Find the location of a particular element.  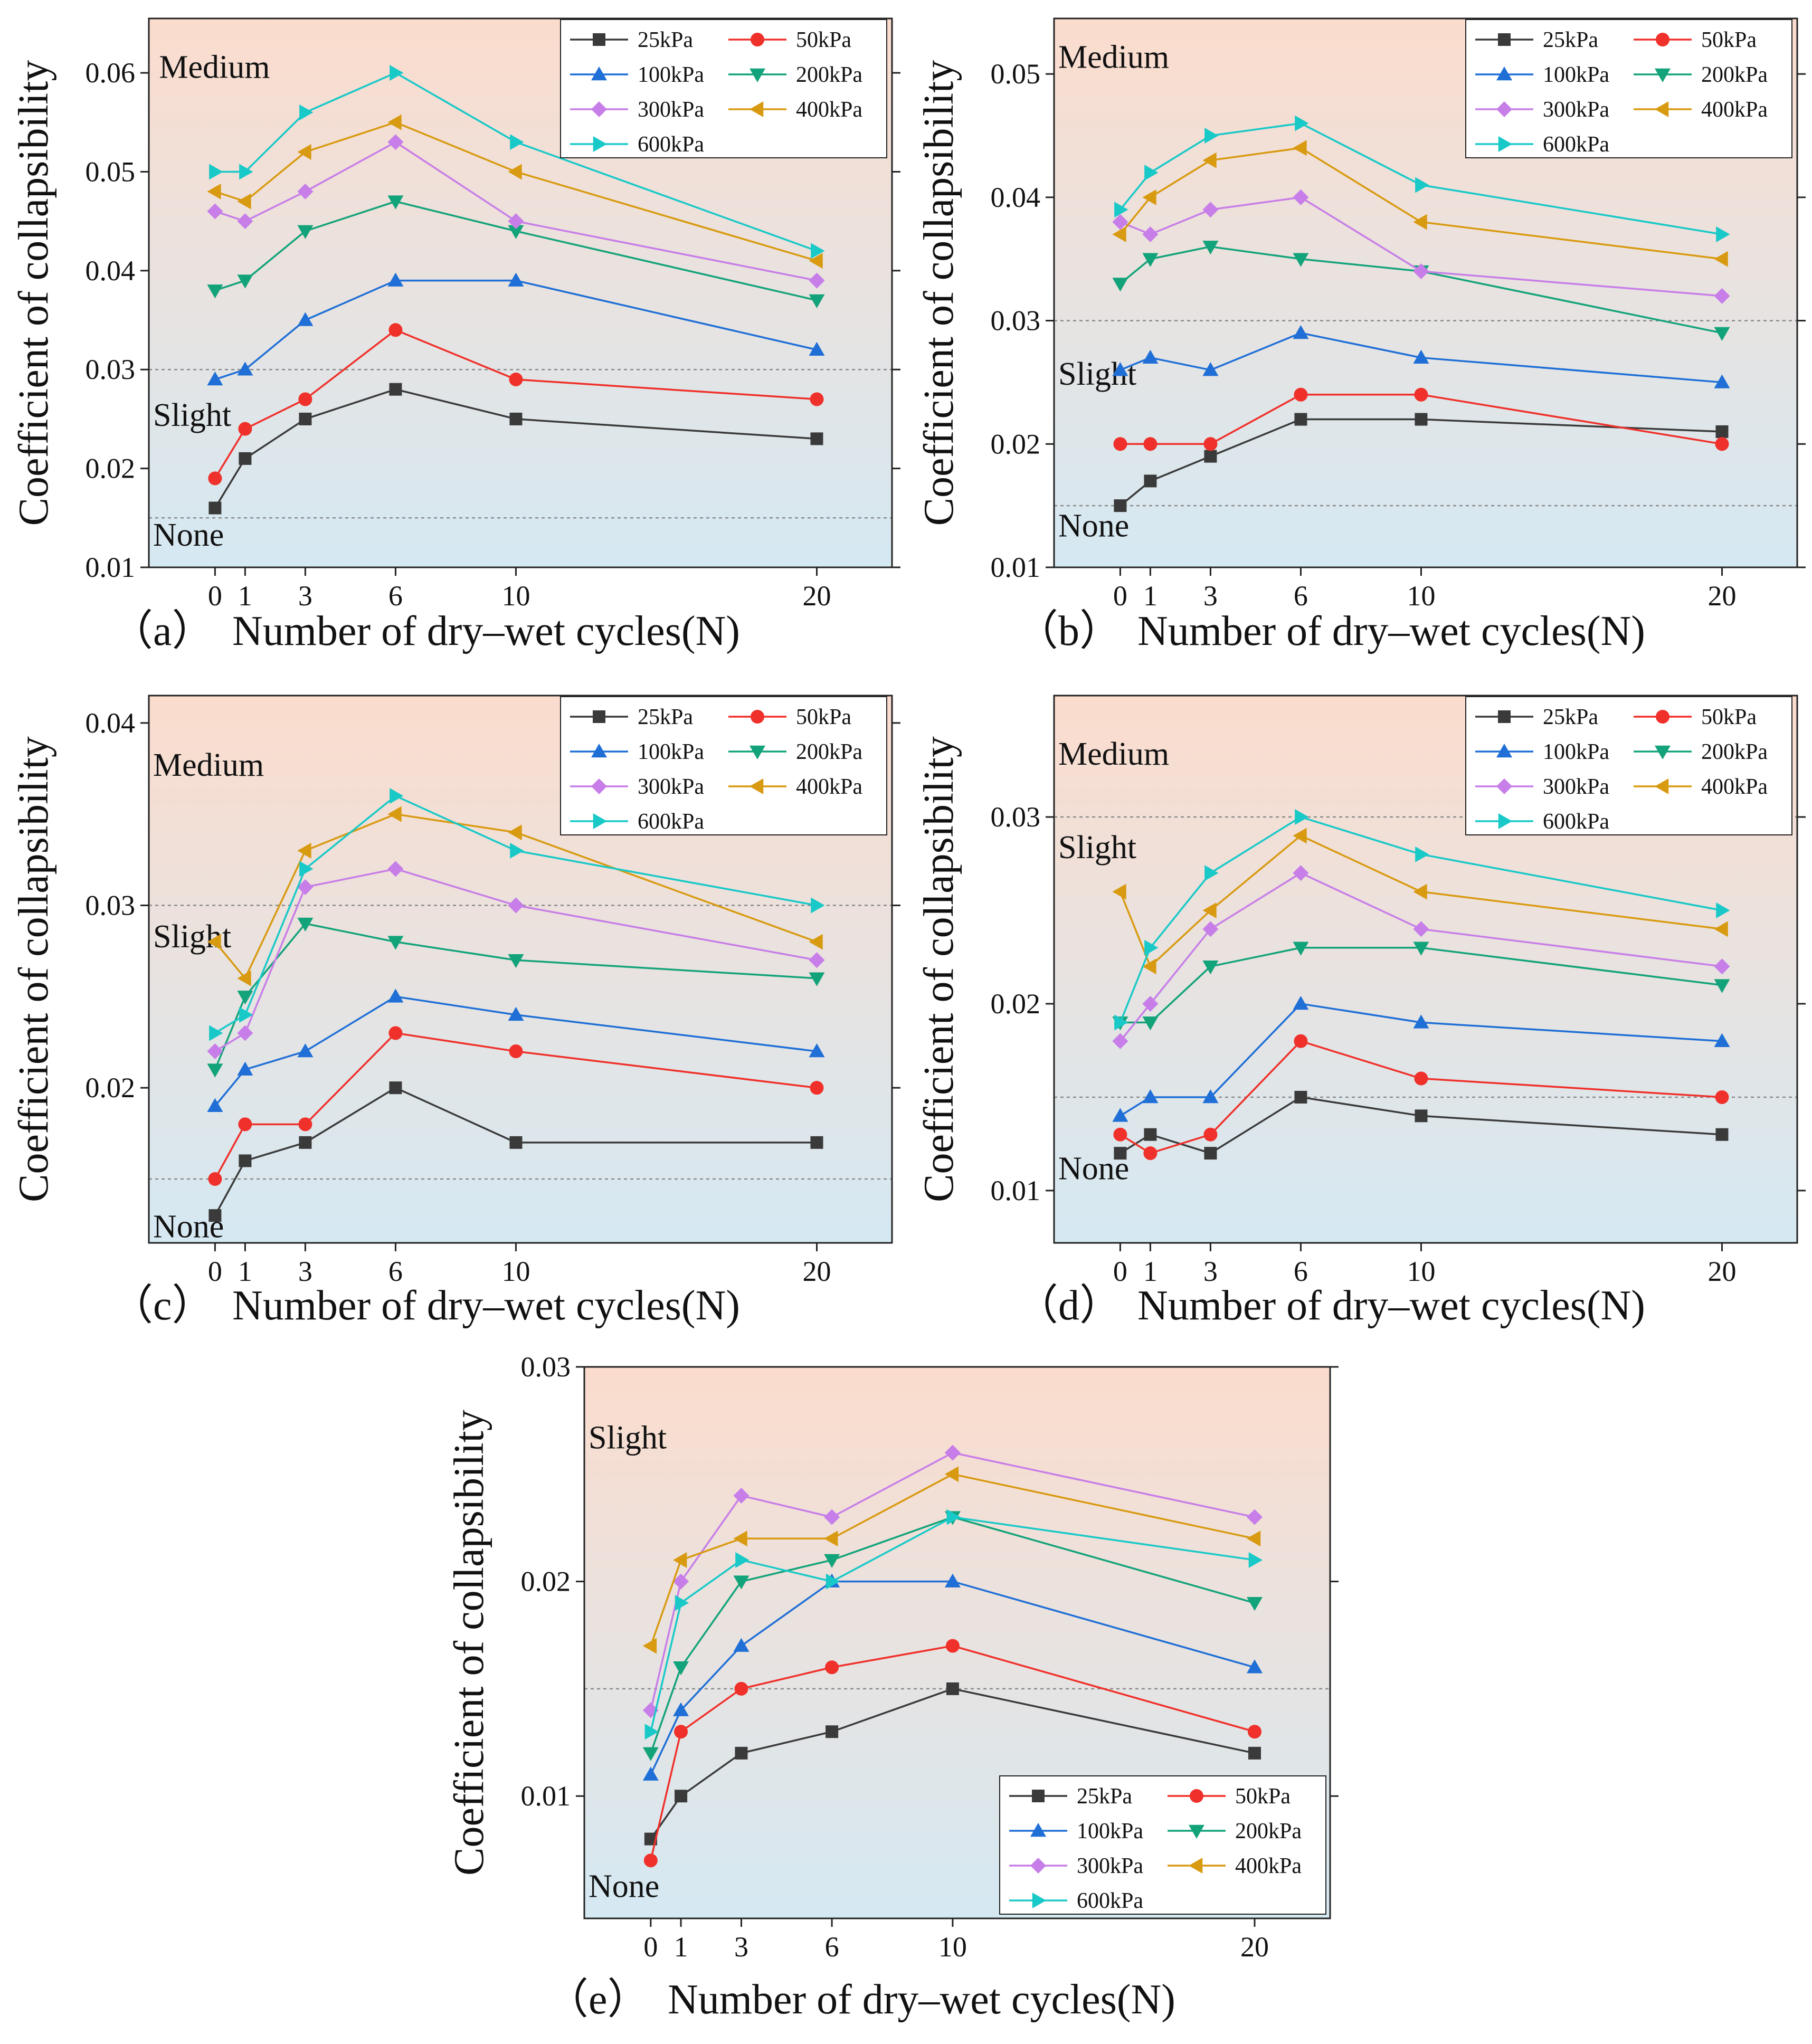

y-axis-label: Coefficient of collapsibility is located at coordinates (34, 969).